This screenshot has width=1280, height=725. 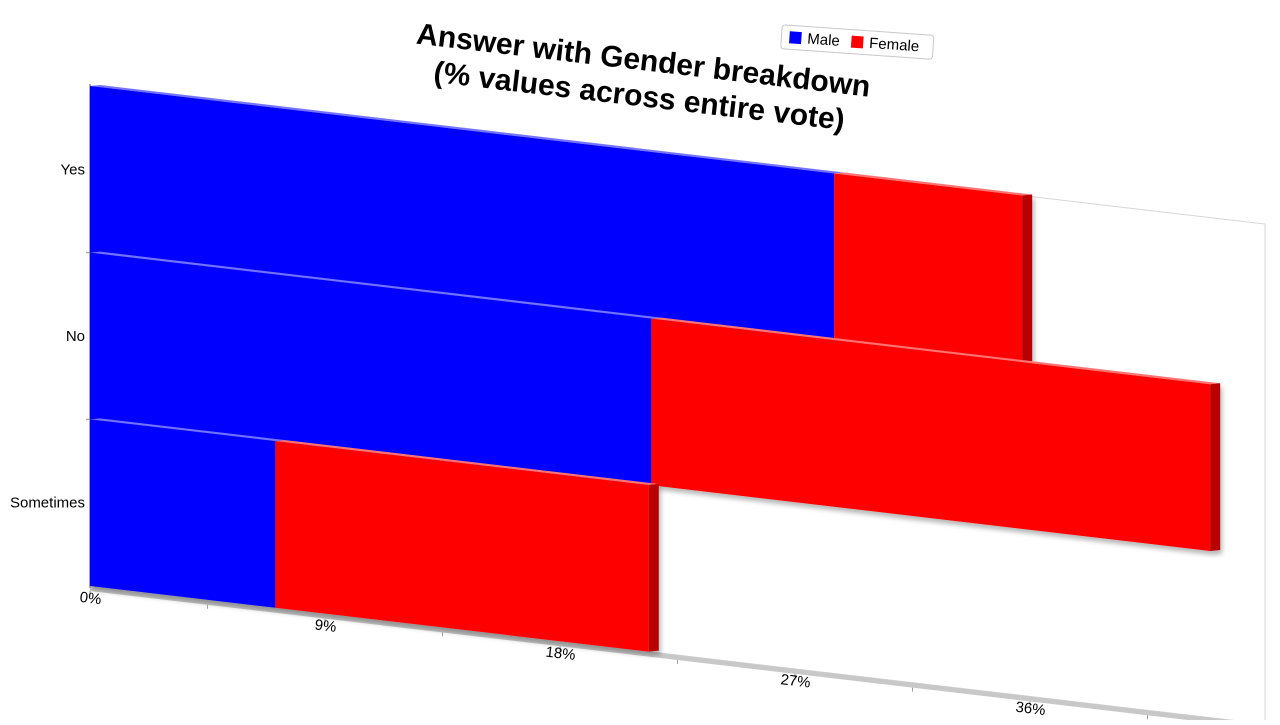 What do you see at coordinates (326, 625) in the screenshot?
I see `x-tick-label-1: 9%` at bounding box center [326, 625].